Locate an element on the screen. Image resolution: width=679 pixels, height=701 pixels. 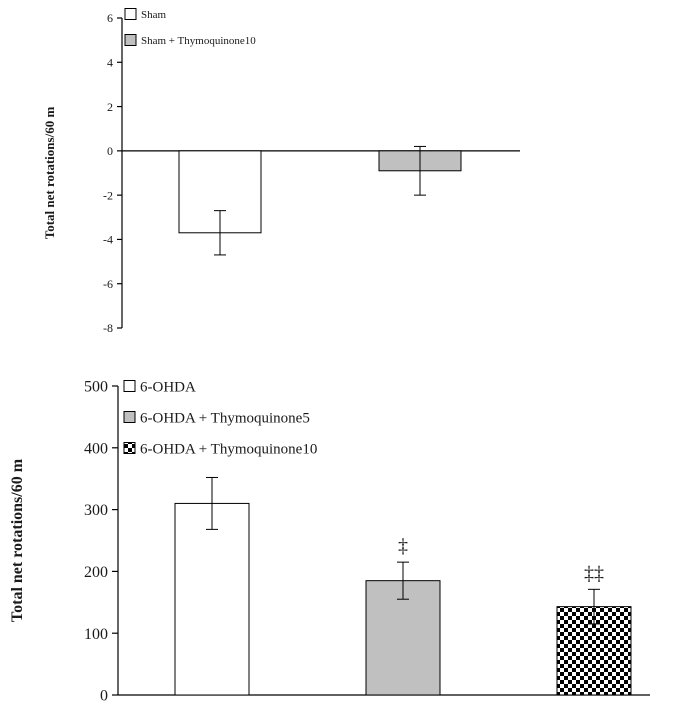
y-tick-label: 200 is located at coordinates (96, 572).